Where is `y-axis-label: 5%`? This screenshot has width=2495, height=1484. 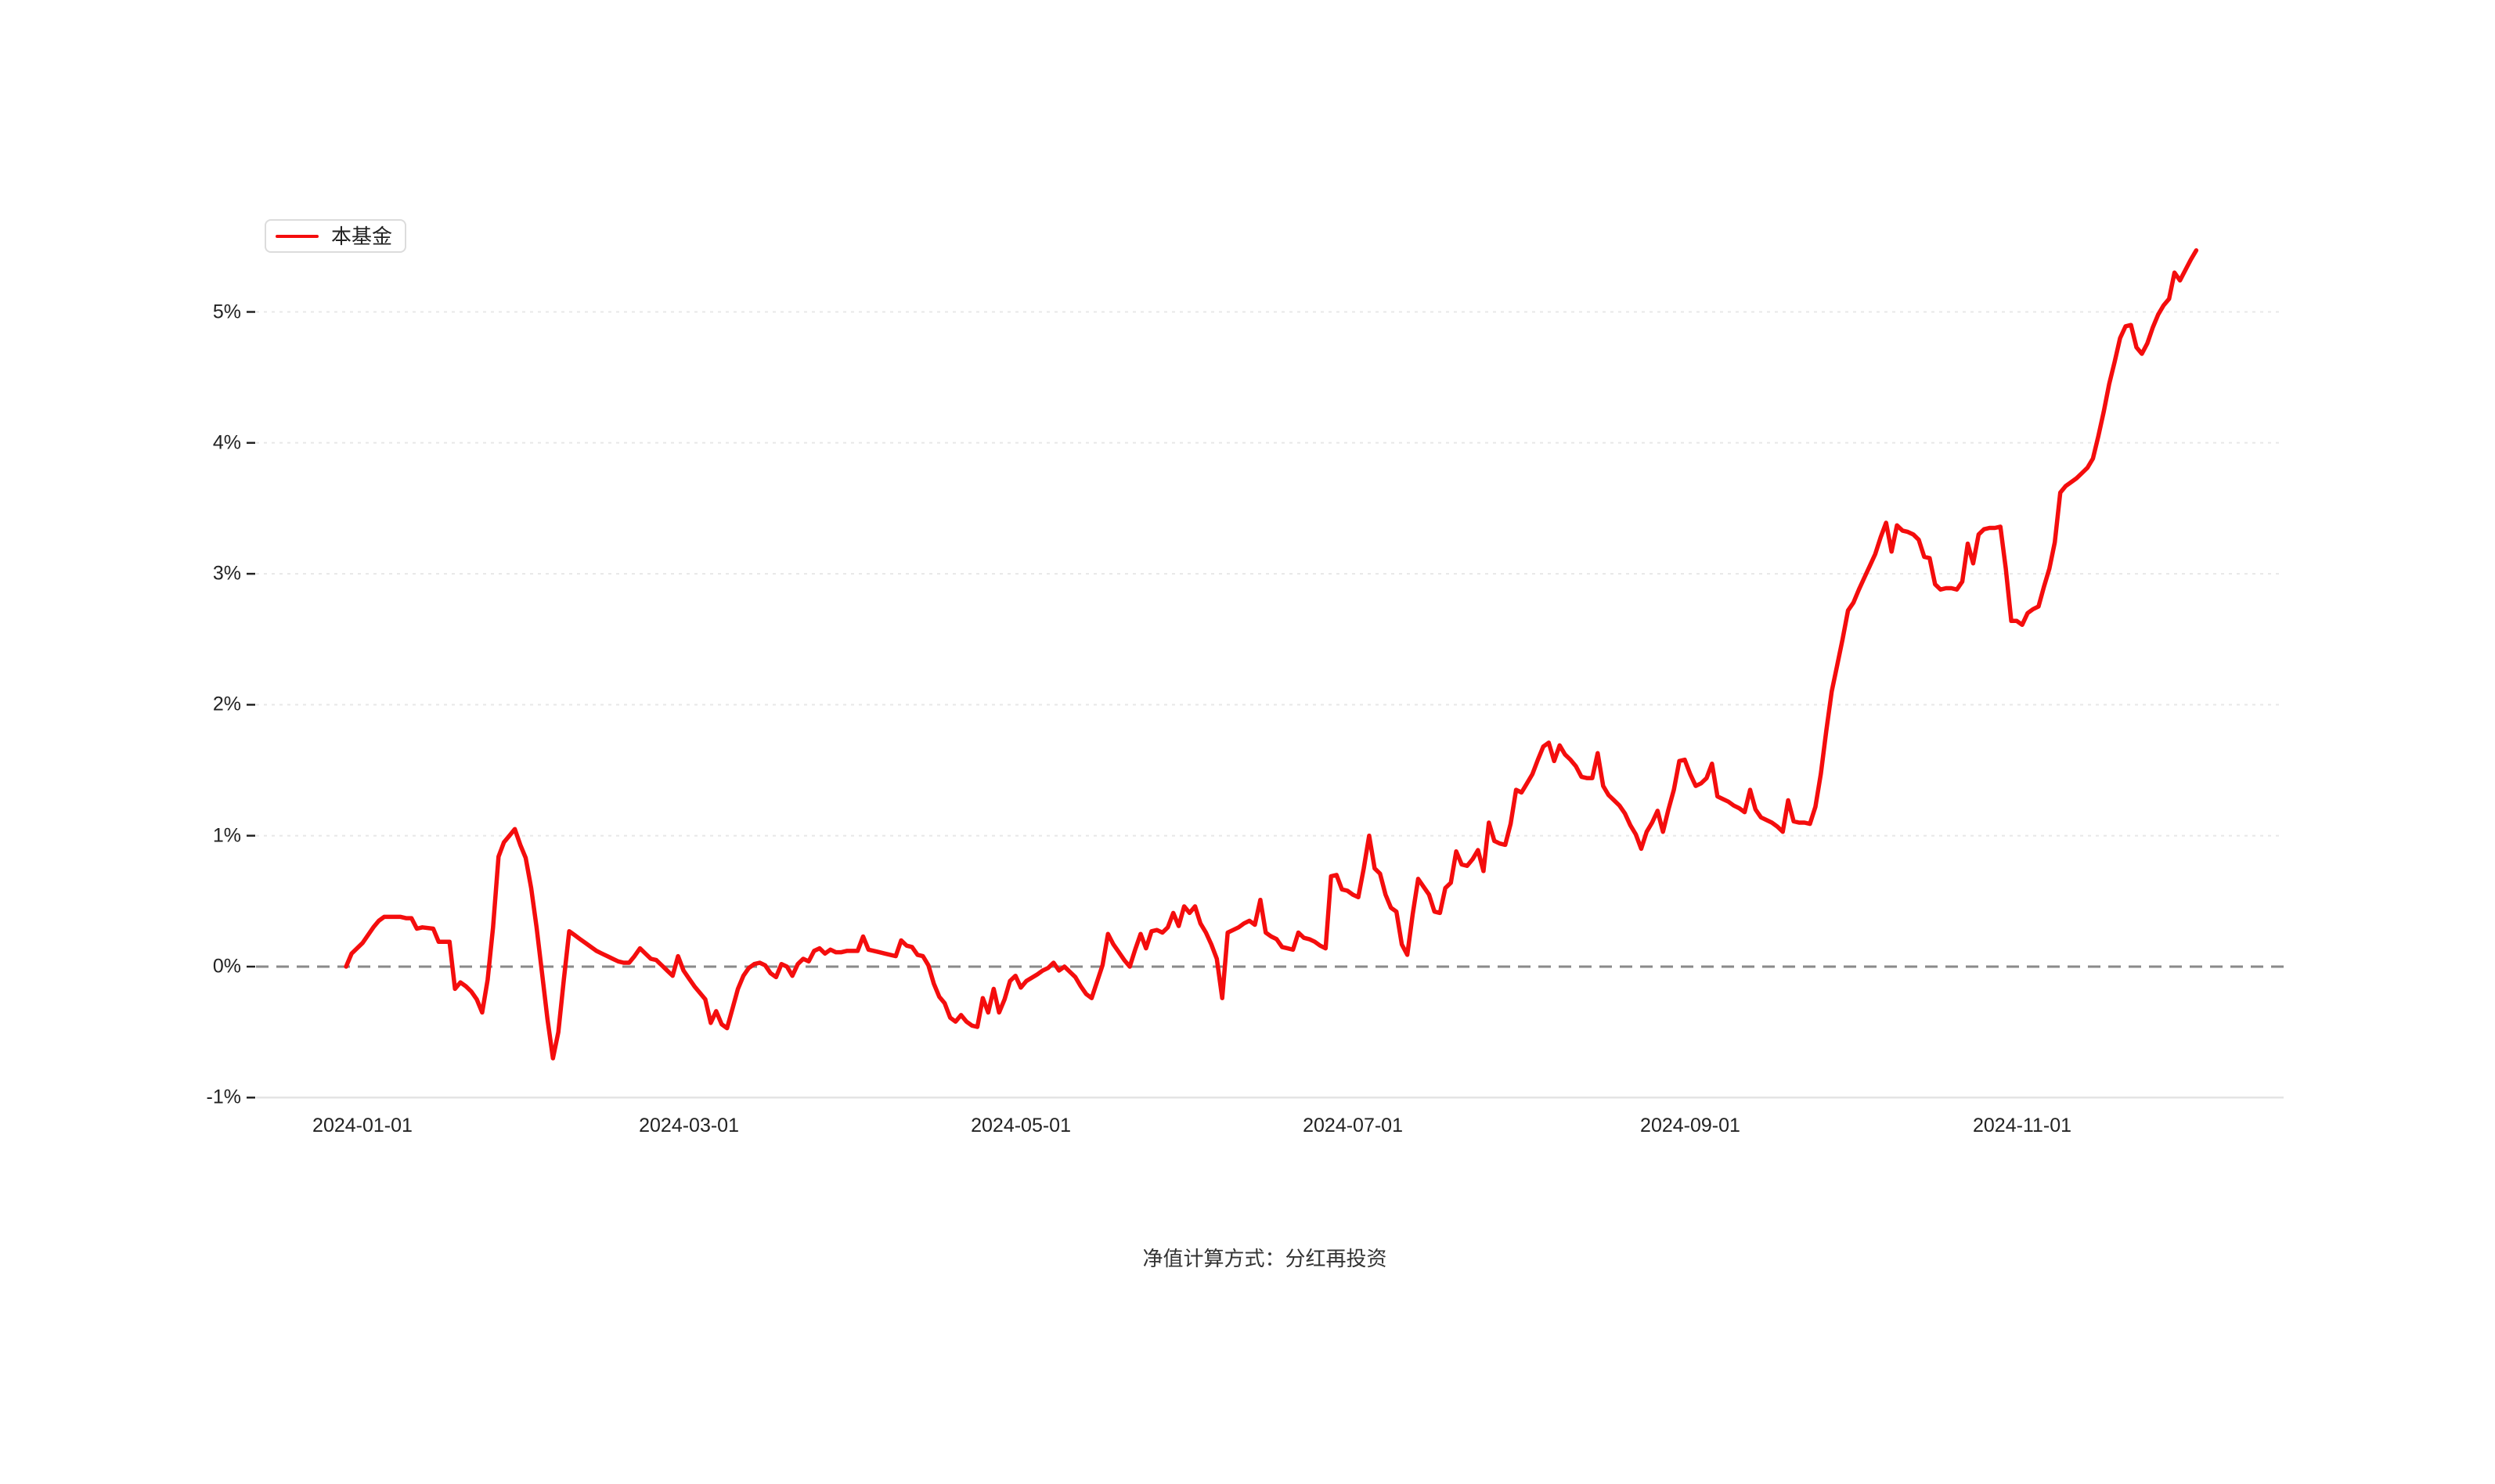
y-axis-label: 5% is located at coordinates (227, 311).